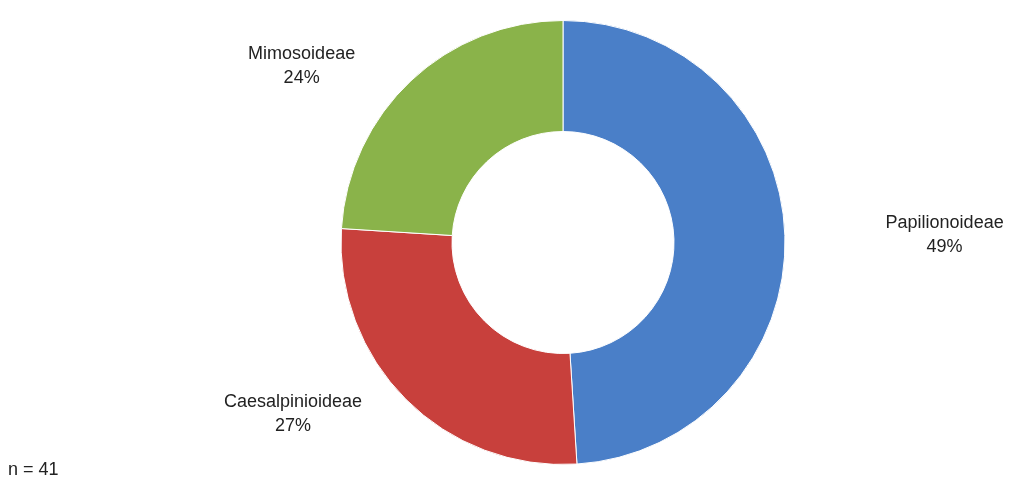 The width and height of the screenshot is (1023, 483). What do you see at coordinates (944, 221) in the screenshot?
I see `slice-label: Papilionoideae` at bounding box center [944, 221].